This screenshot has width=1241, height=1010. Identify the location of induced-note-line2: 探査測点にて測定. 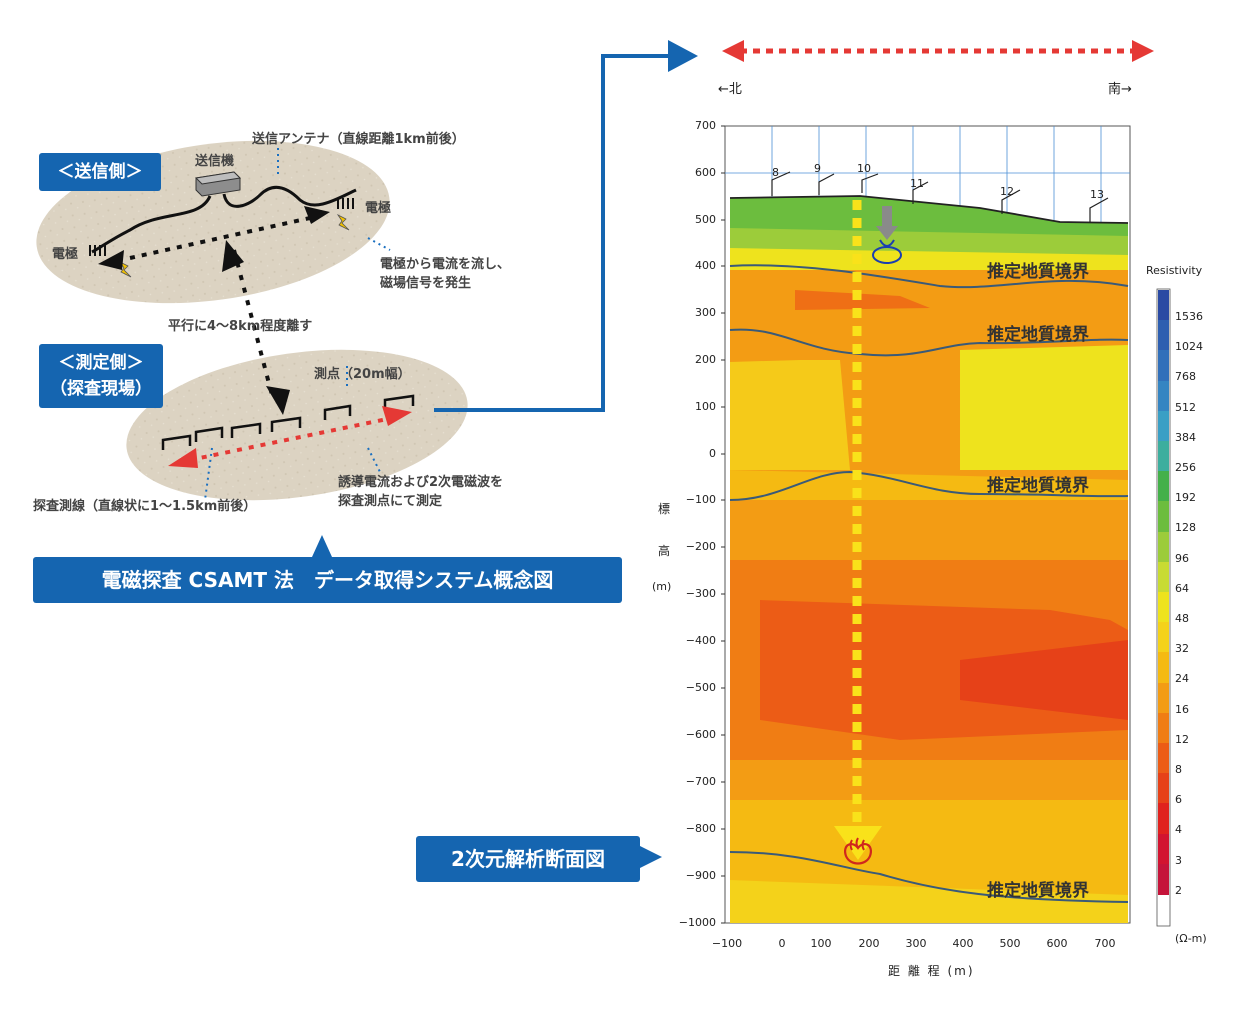
(390, 501).